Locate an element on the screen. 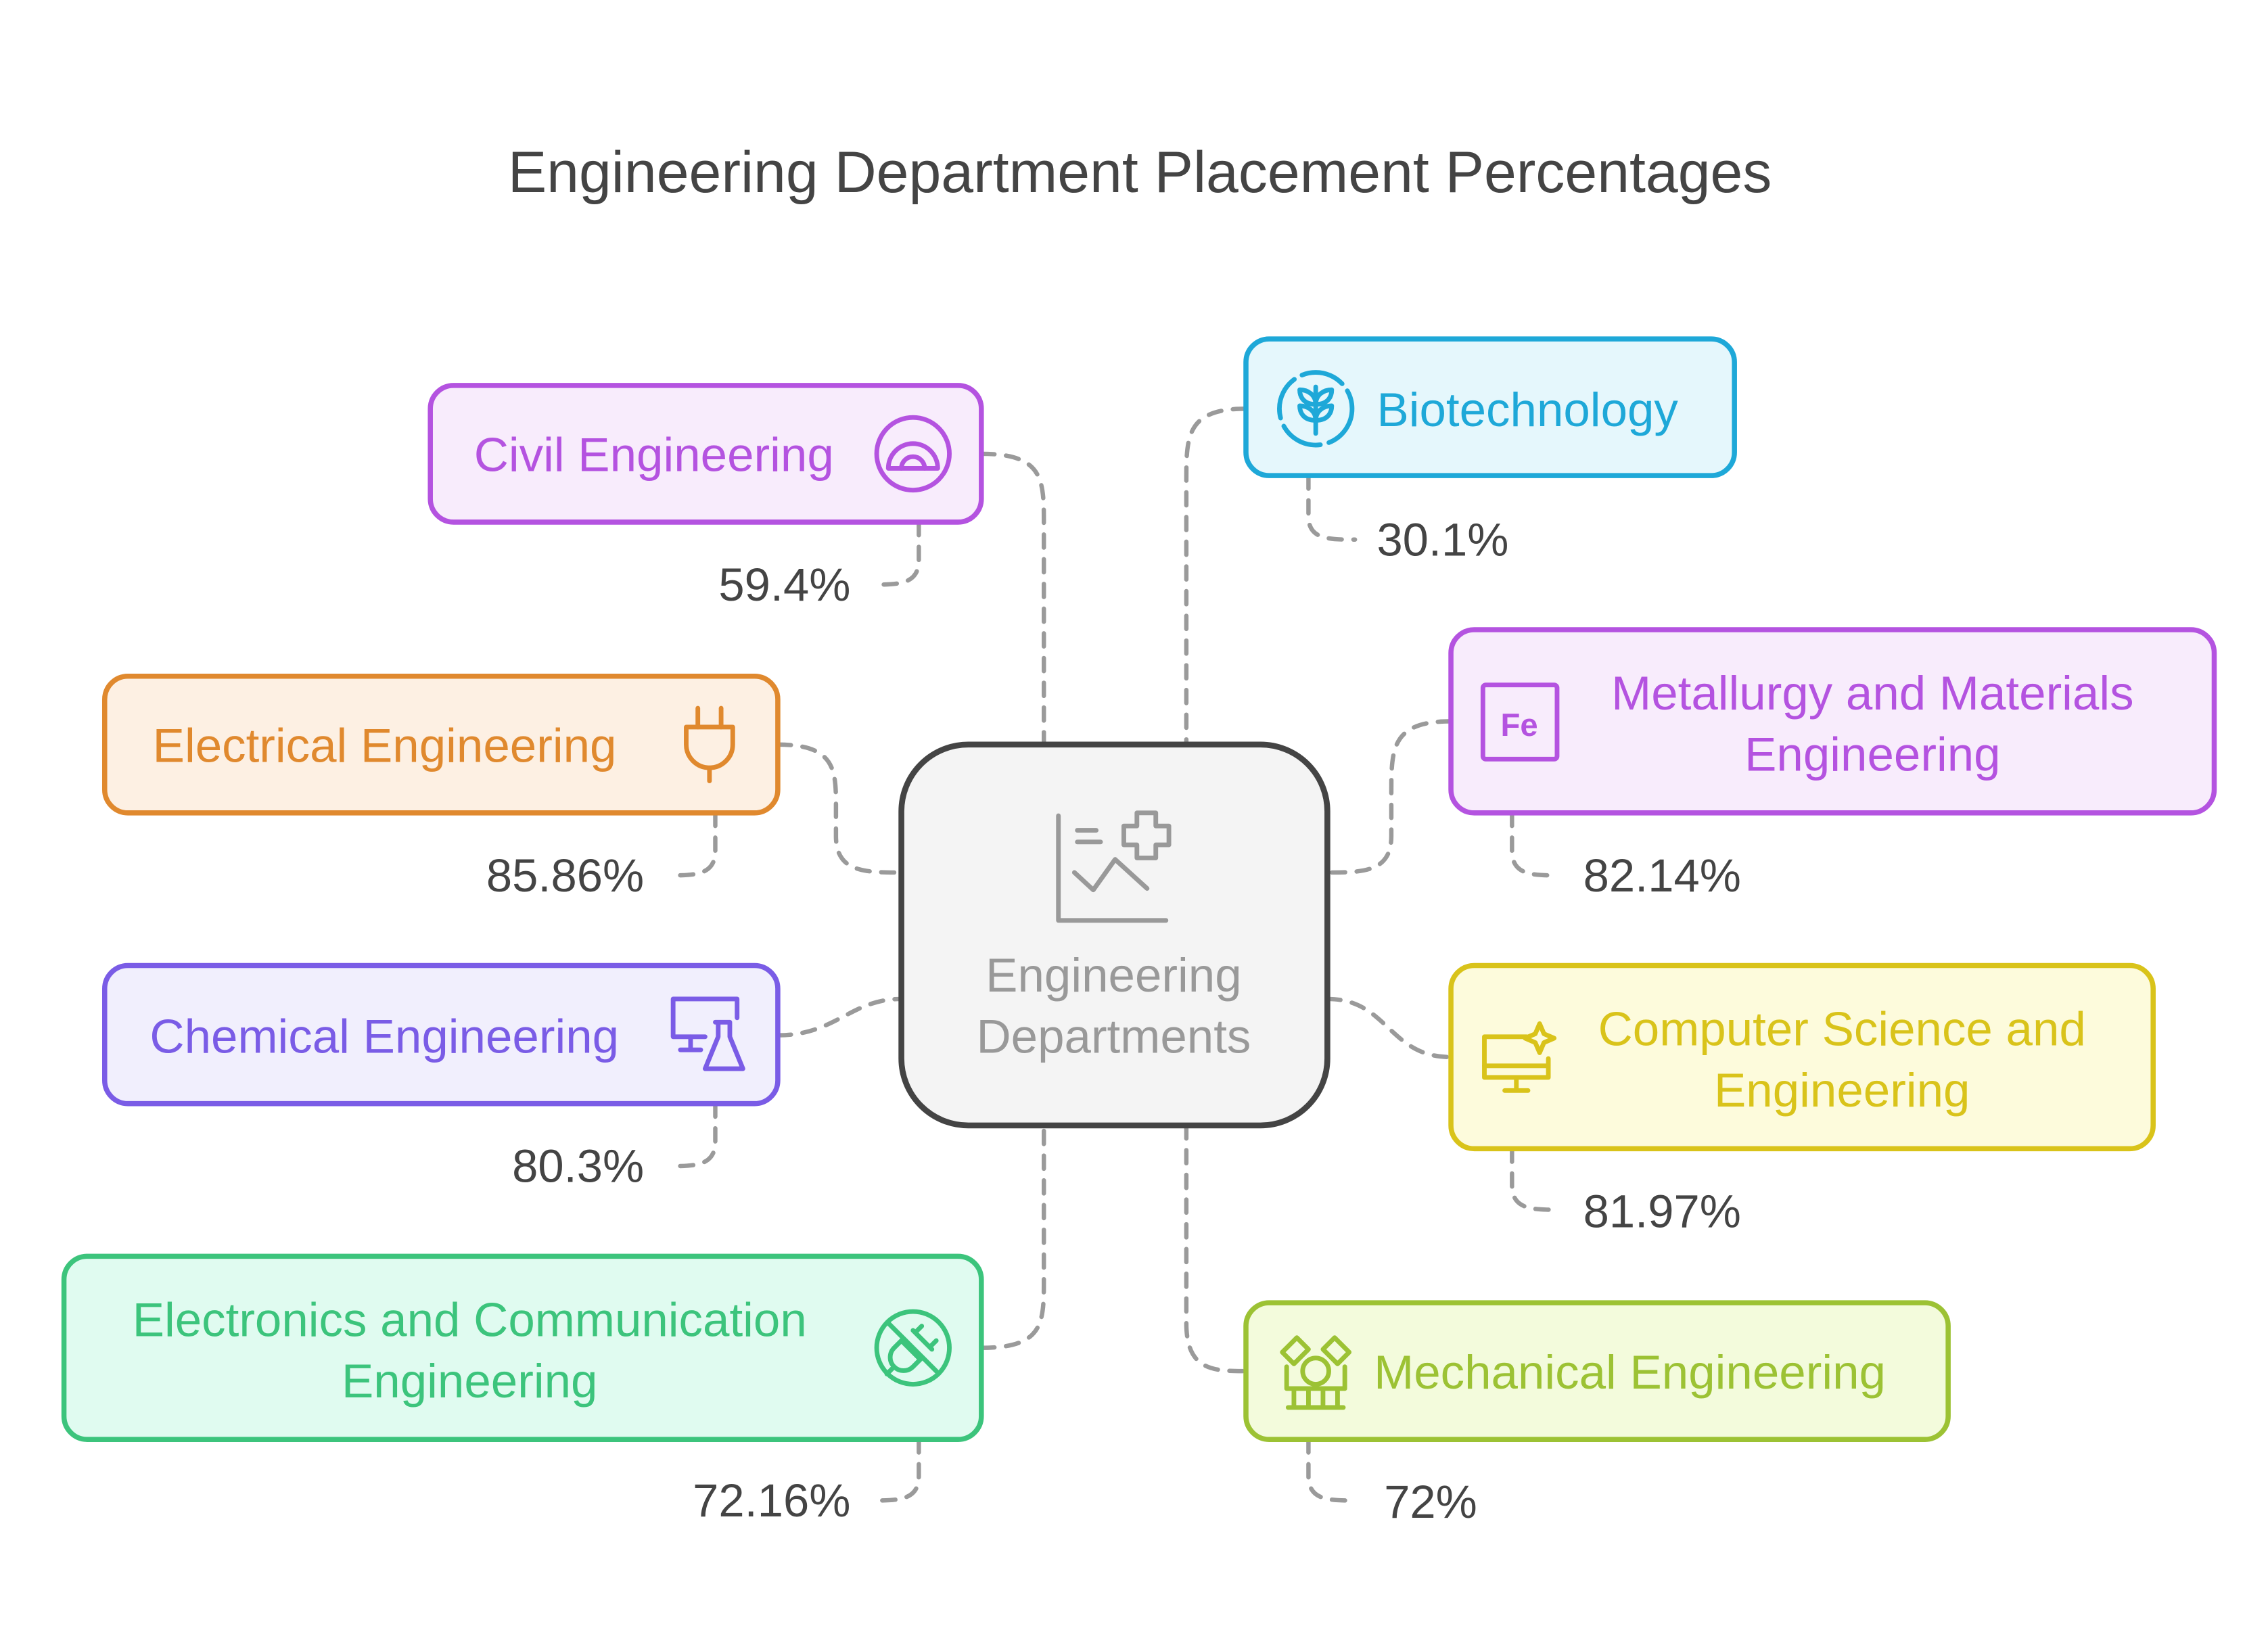 Image resolution: width=2268 pixels, height=1649 pixels. connector-civil-pct is located at coordinates (895, 553).